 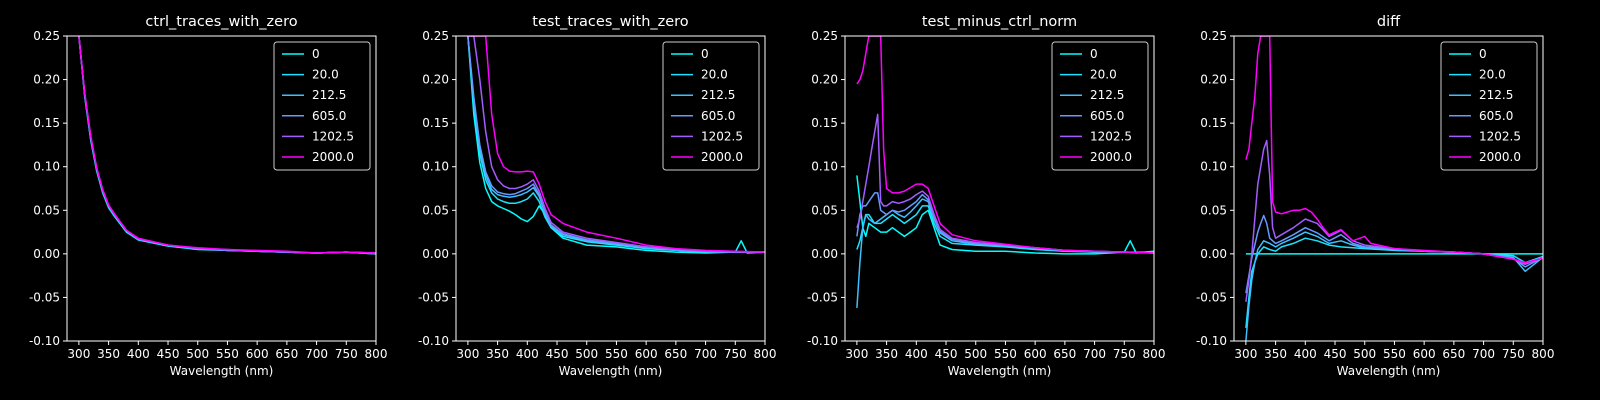 I want to click on series-line-20.0, so click(x=1005, y=229).